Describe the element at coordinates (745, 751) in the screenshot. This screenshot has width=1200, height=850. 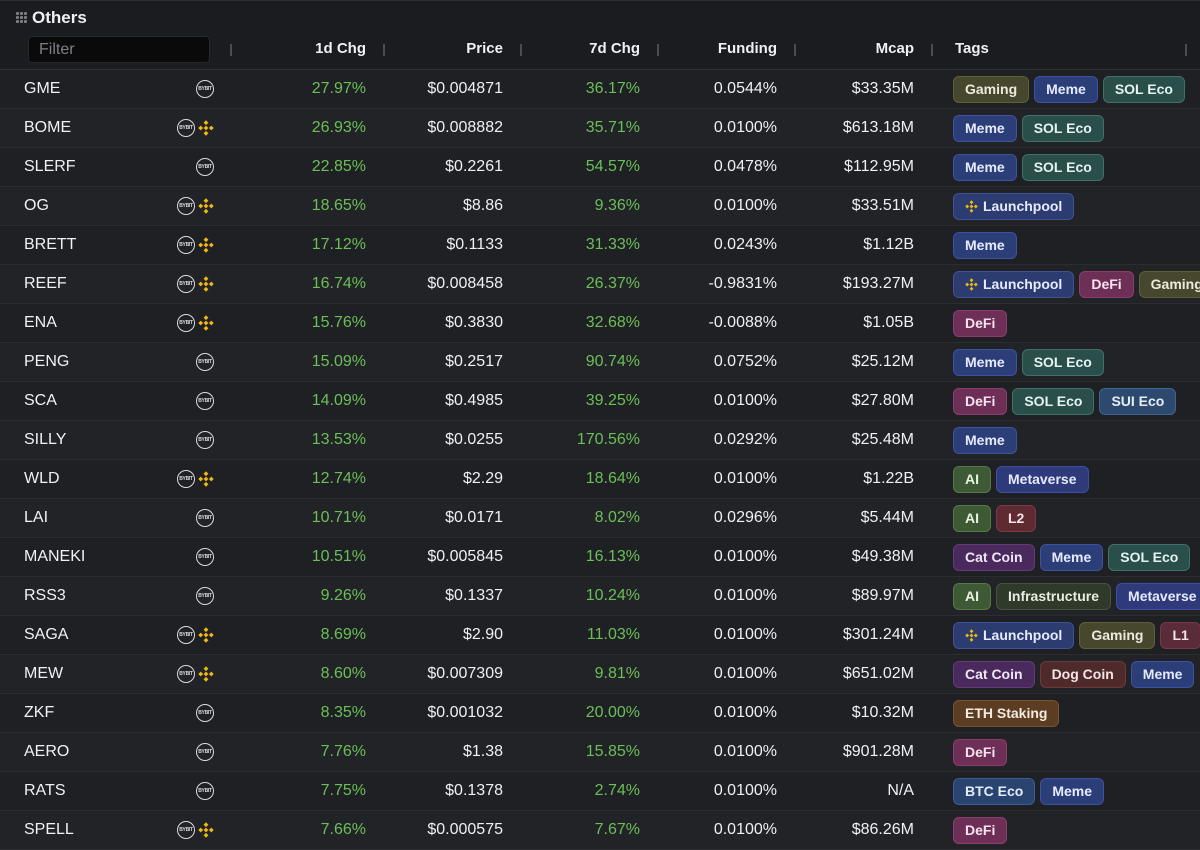
I see `funding-cell: 0.0100%` at that location.